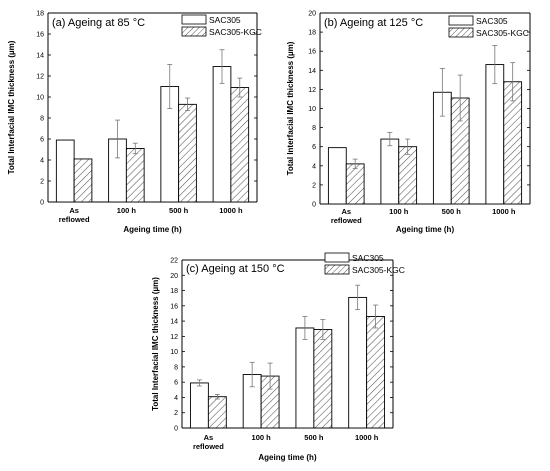 The image size is (550, 471). What do you see at coordinates (235, 269) in the screenshot?
I see `panel-title: (c) Ageing at 150 °C` at bounding box center [235, 269].